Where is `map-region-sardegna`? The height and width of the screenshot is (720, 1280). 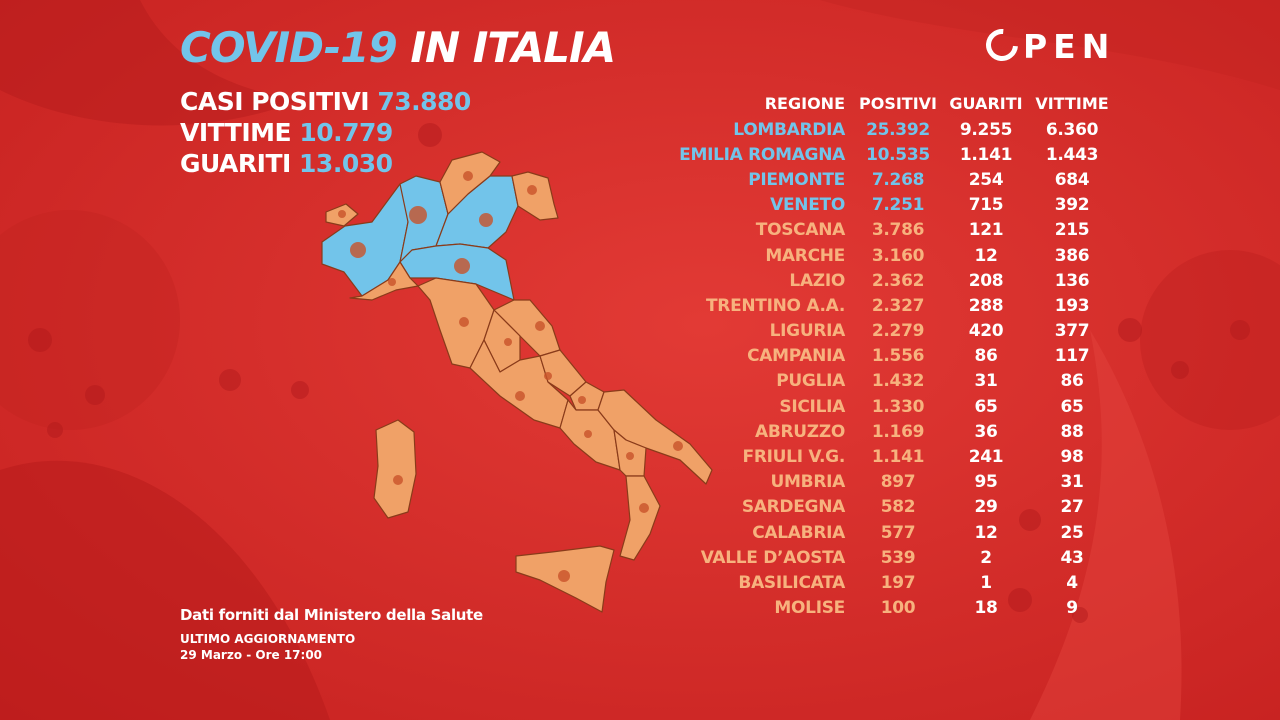 map-region-sardegna is located at coordinates (395, 469).